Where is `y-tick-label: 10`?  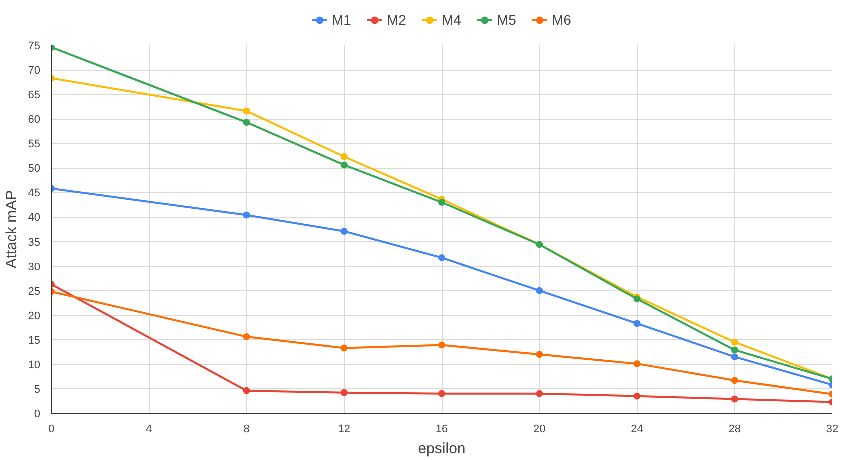 y-tick-label: 10 is located at coordinates (34, 365).